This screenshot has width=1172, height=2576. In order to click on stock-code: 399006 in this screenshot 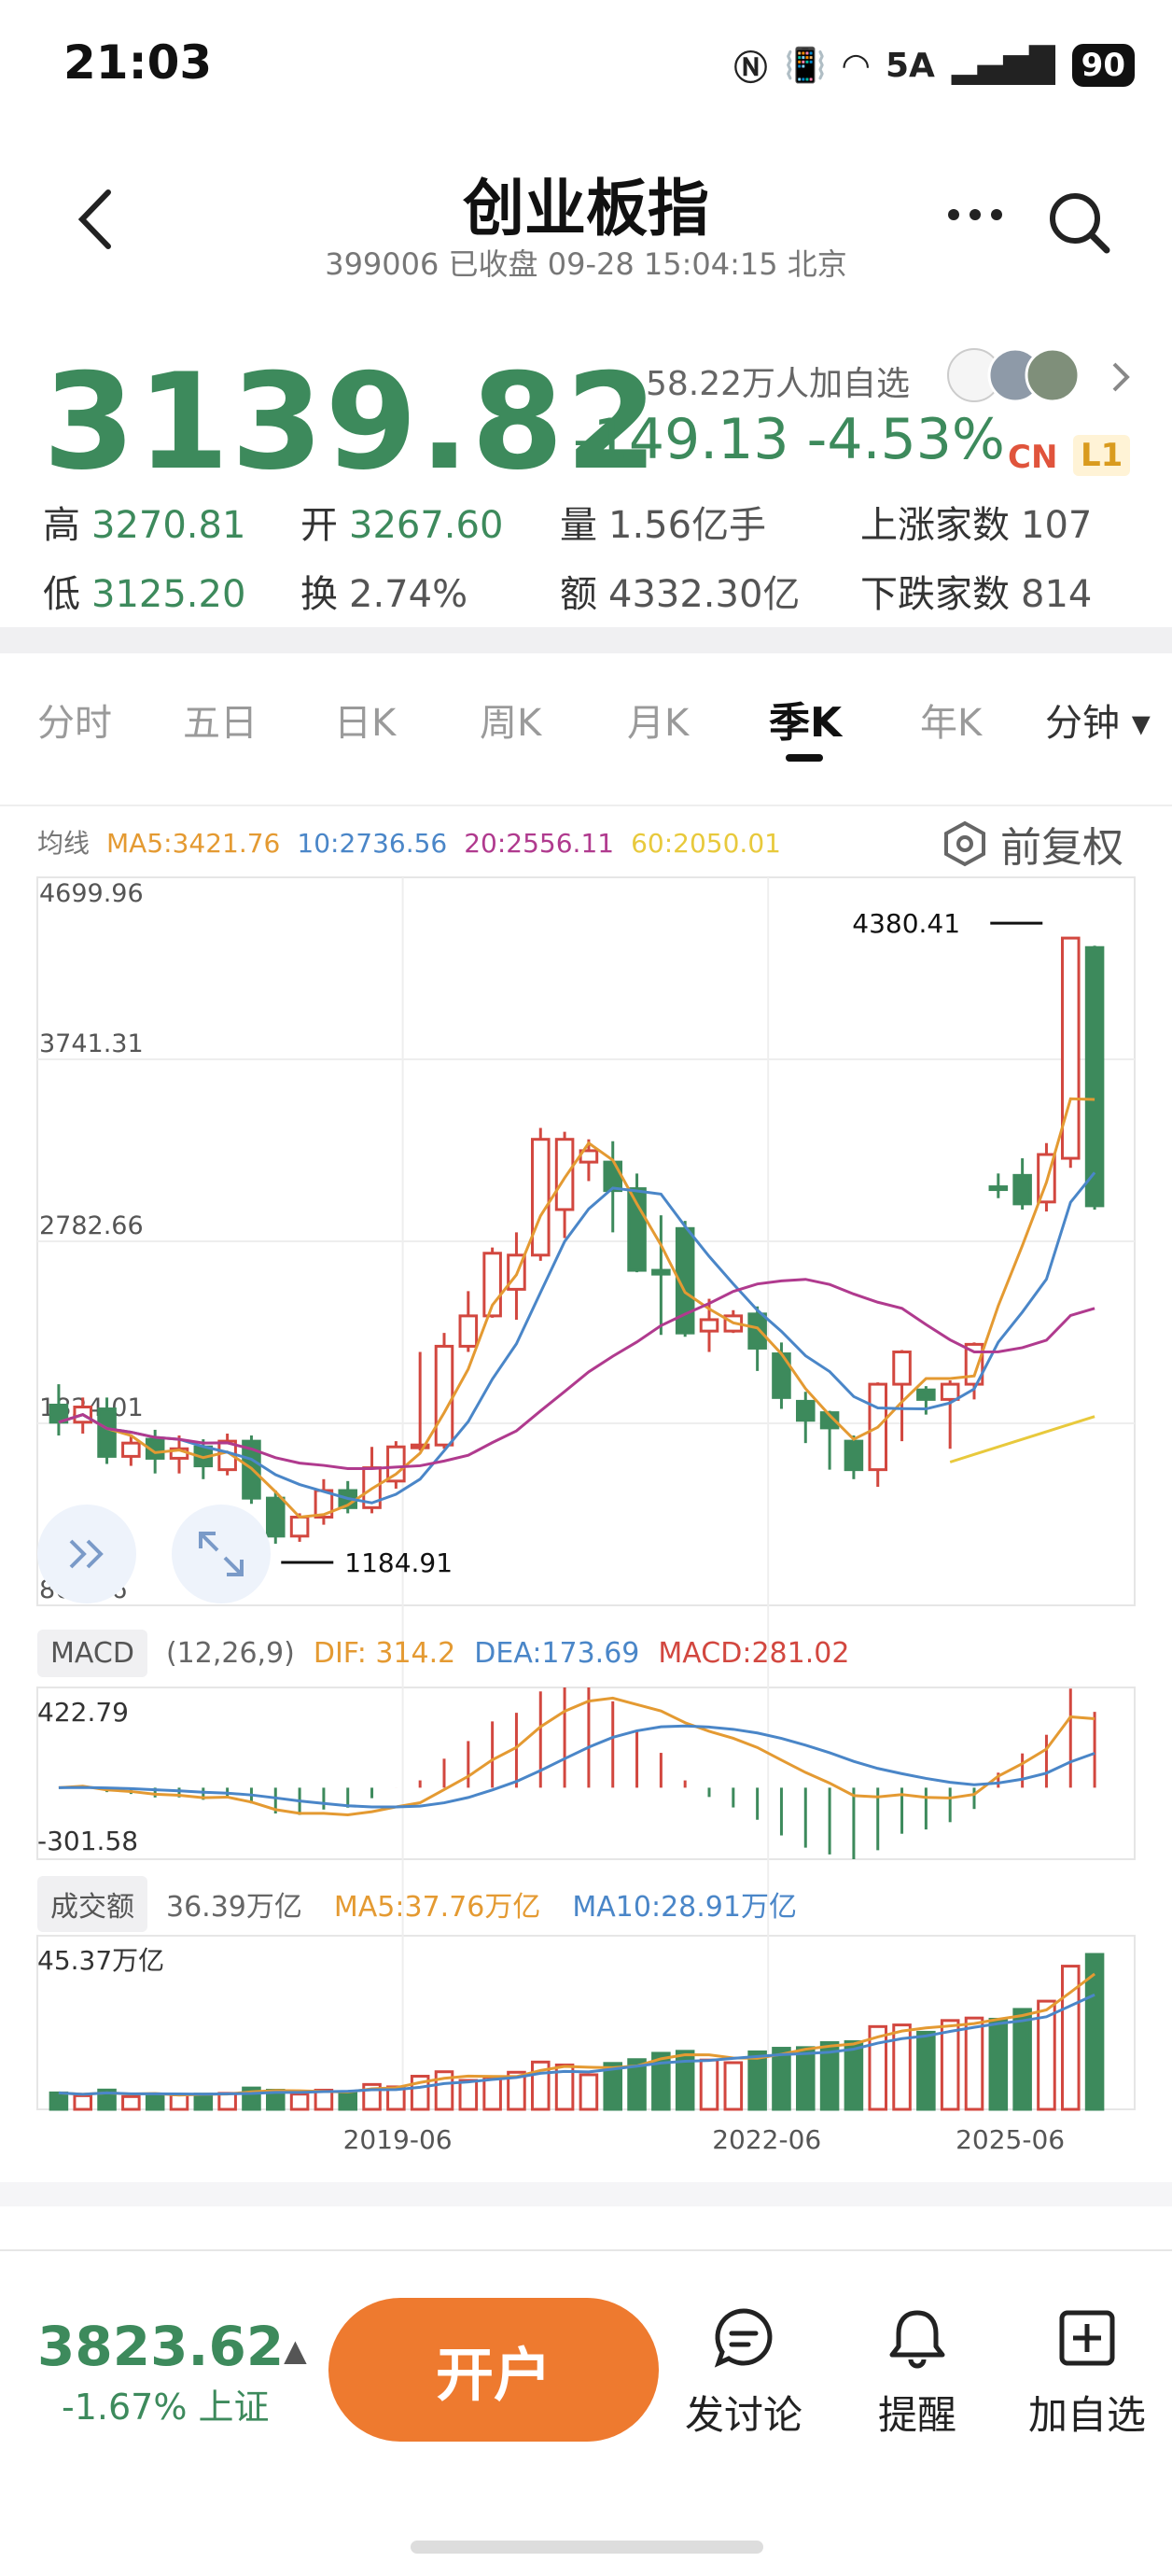, I will do `click(382, 264)`.